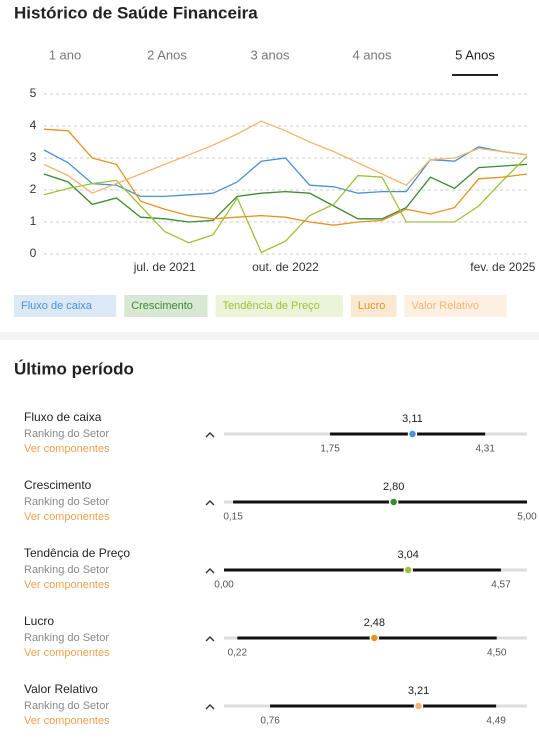  I want to click on y-tick-label: 4, so click(33, 125).